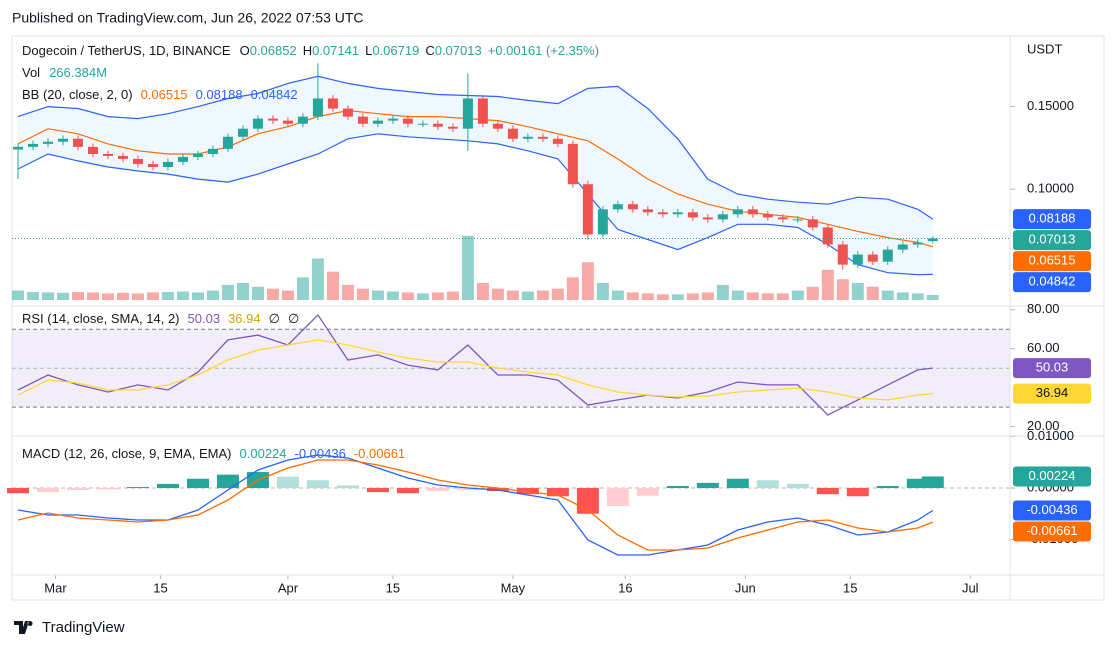  What do you see at coordinates (429, 50) in the screenshot?
I see `legend-letter: C` at bounding box center [429, 50].